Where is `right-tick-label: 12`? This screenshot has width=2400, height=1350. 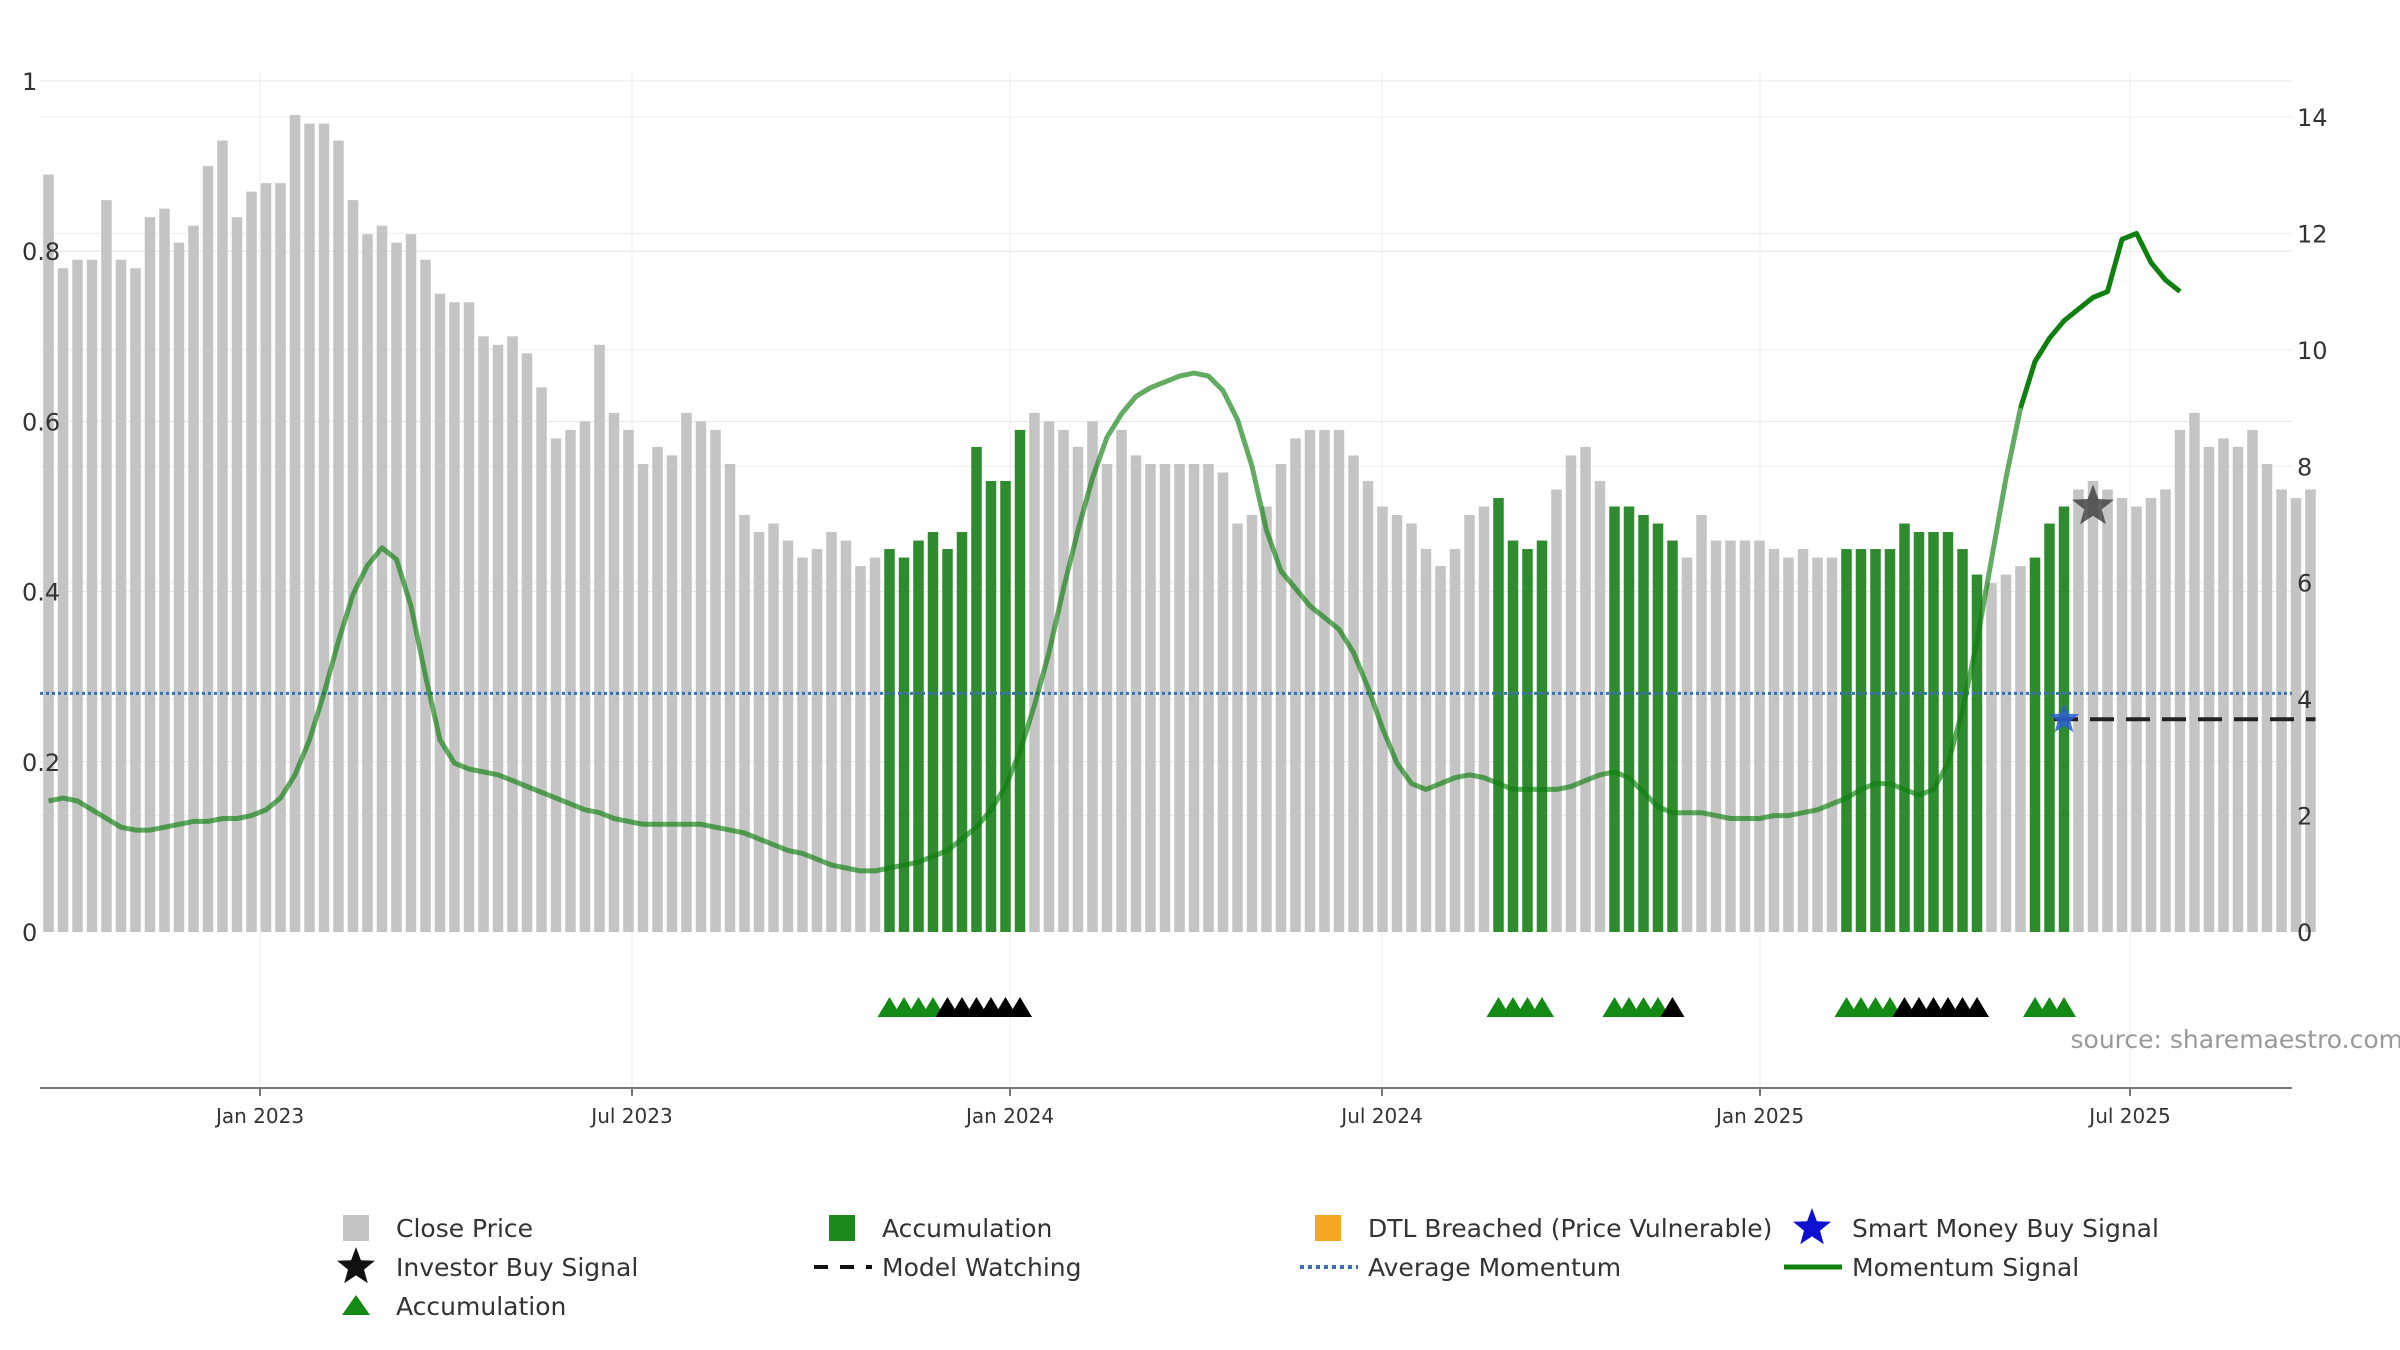
right-tick-label: 12 is located at coordinates (2312, 234).